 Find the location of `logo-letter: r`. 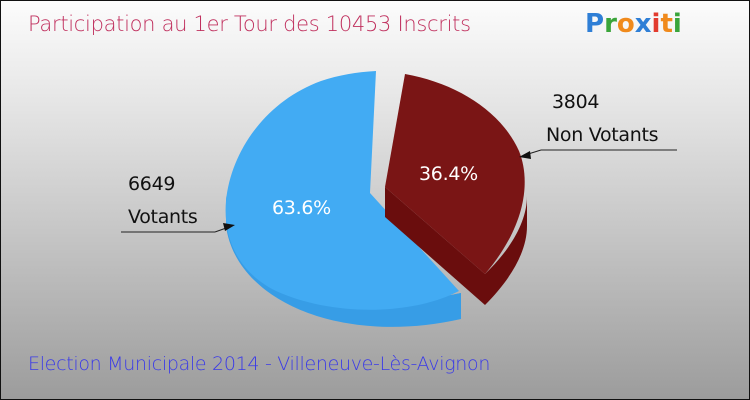

logo-letter: r is located at coordinates (610, 24).